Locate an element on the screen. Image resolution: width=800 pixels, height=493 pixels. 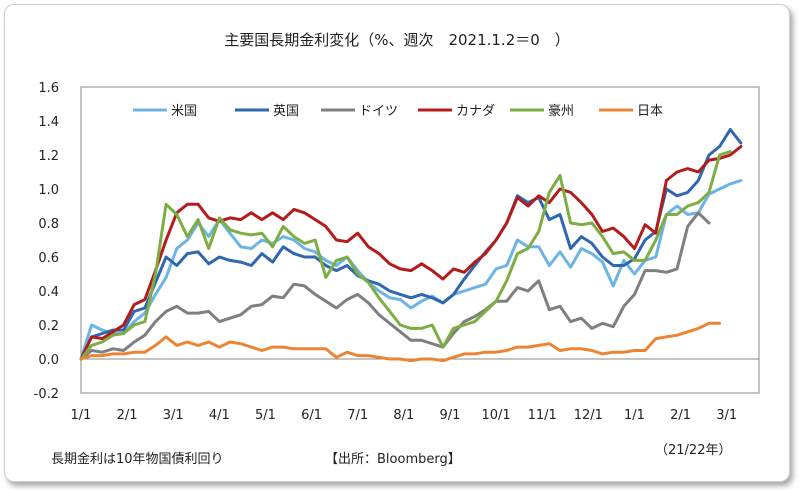
x-tick-label: 8/1 is located at coordinates (403, 415).